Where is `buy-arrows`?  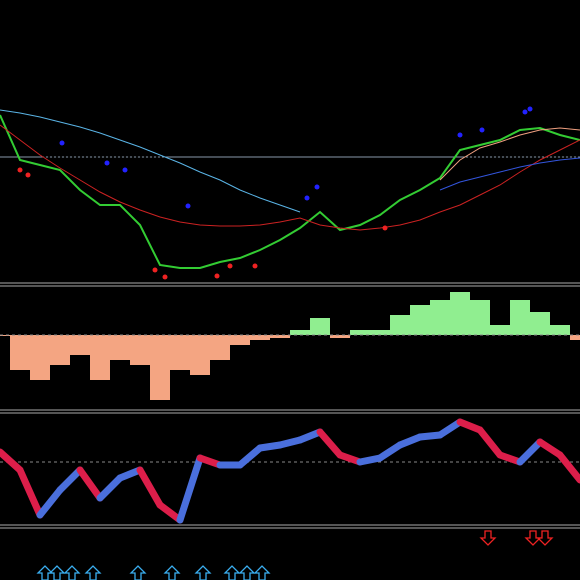
buy-arrows is located at coordinates (153, 572).